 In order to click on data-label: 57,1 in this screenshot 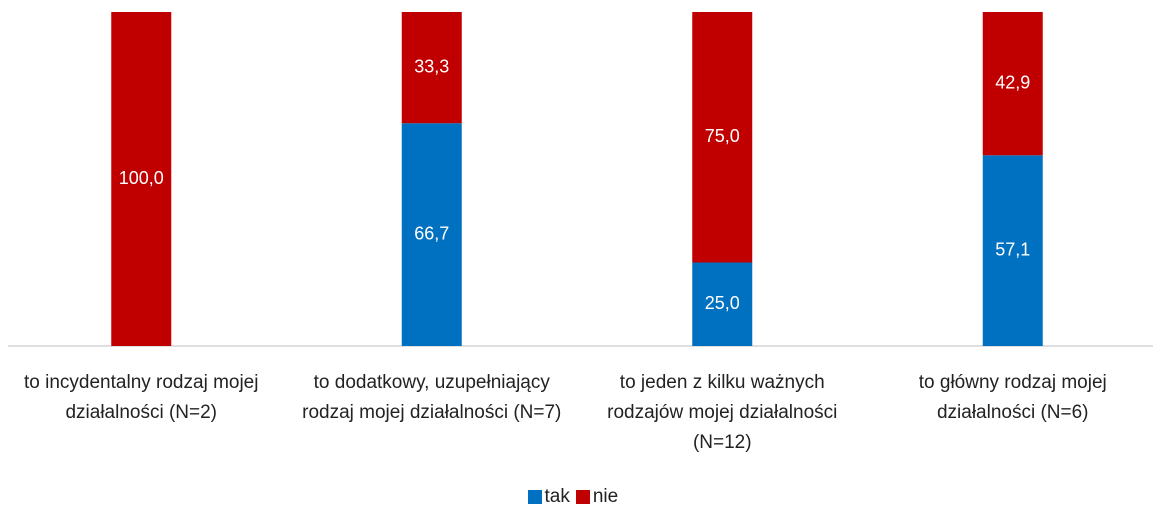, I will do `click(1012, 249)`.